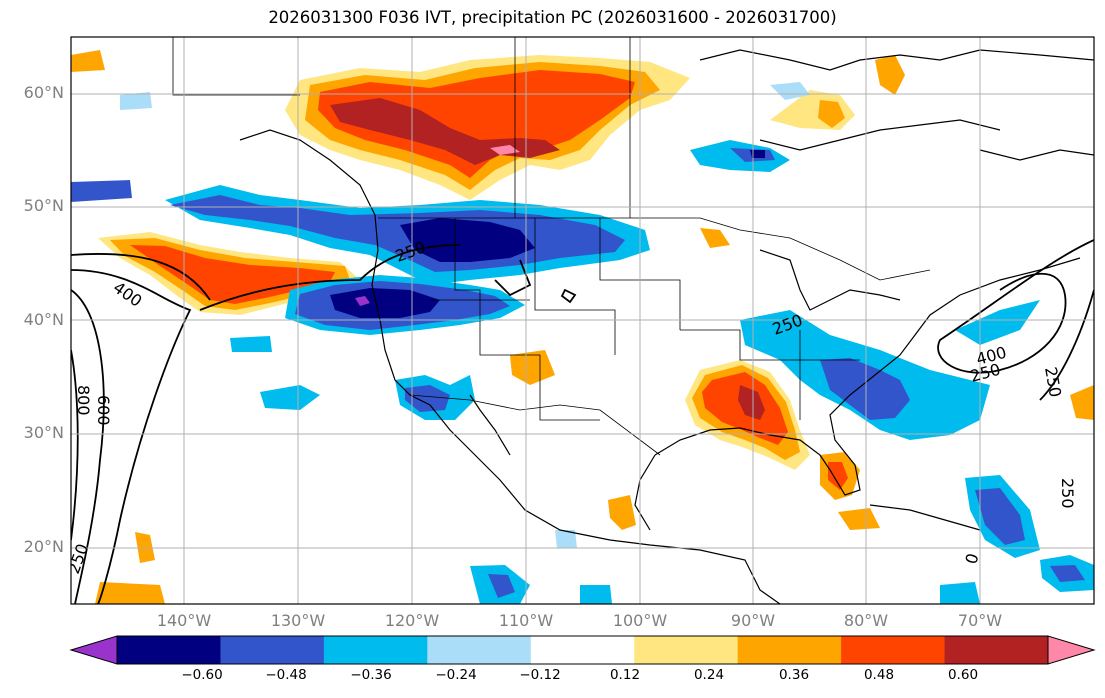  I want to click on lon-label-140w: 140°W, so click(184, 620).